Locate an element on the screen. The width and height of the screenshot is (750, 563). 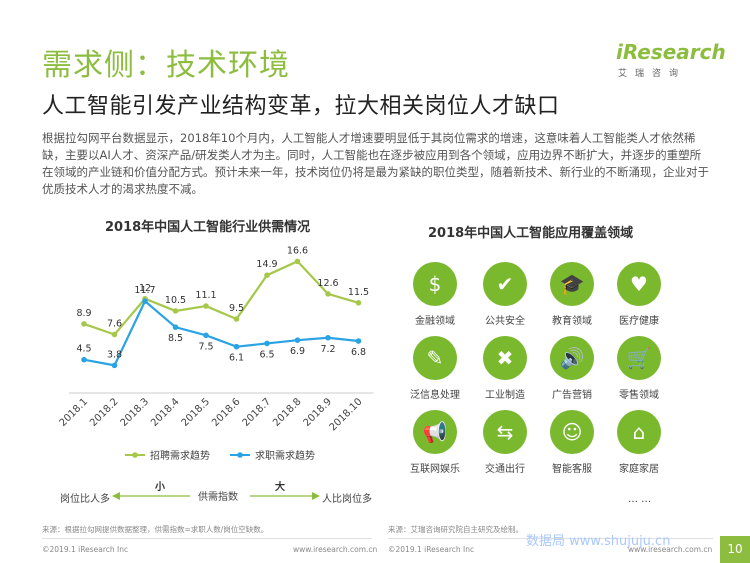
footer-divider-left is located at coordinates (207, 538).